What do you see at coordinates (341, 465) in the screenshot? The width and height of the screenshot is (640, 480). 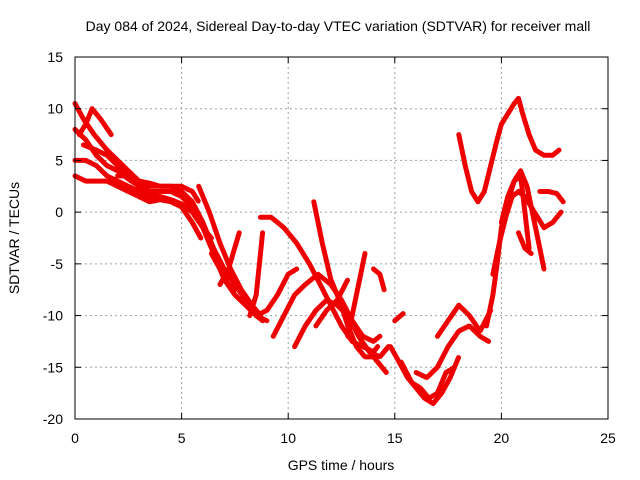 I see `x-axis-label: GPS time / hours` at bounding box center [341, 465].